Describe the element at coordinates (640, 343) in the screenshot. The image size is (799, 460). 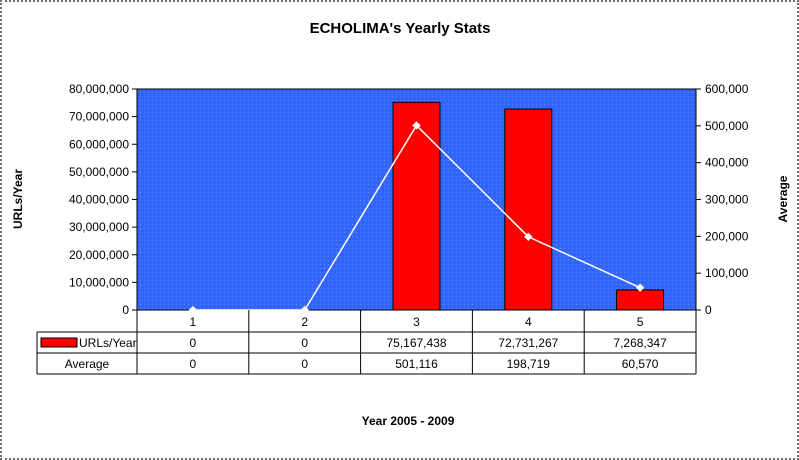
I see `table-cell: 7,268,347` at that location.